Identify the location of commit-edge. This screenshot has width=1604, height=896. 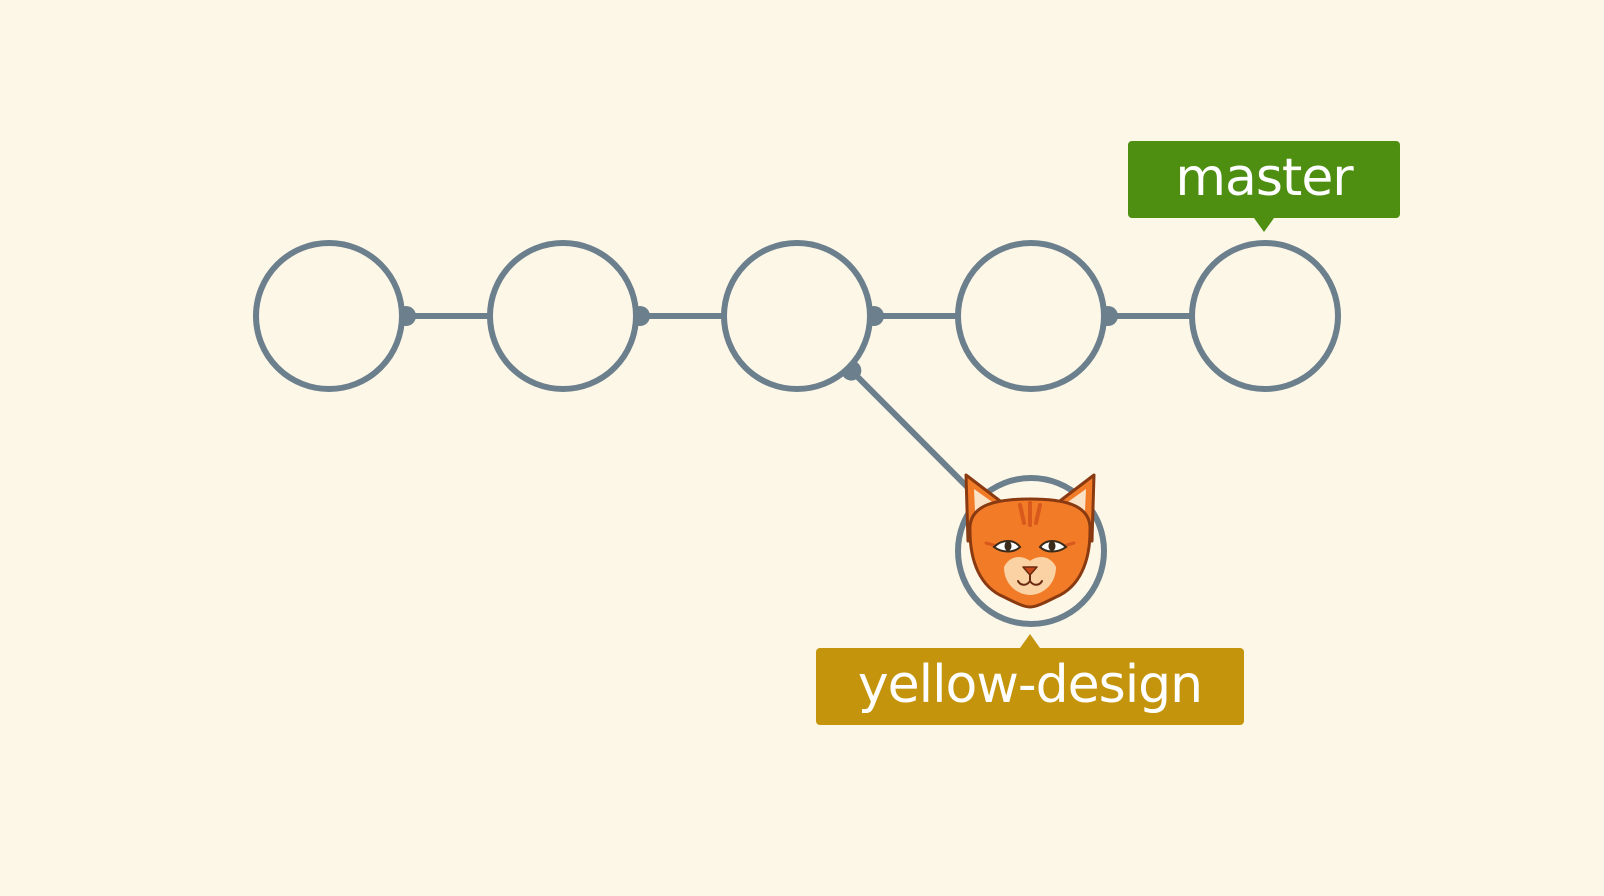
(914, 433).